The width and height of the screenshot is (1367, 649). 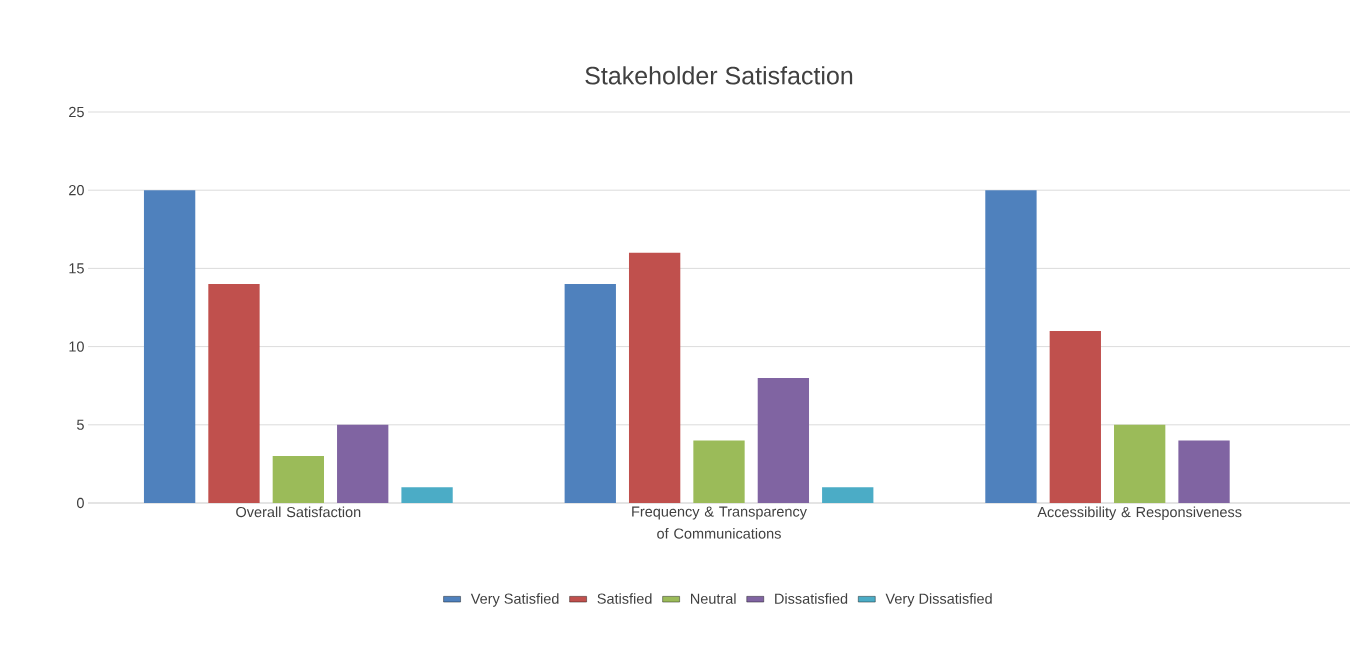 What do you see at coordinates (76, 112) in the screenshot?
I see `y-tick-label: 25` at bounding box center [76, 112].